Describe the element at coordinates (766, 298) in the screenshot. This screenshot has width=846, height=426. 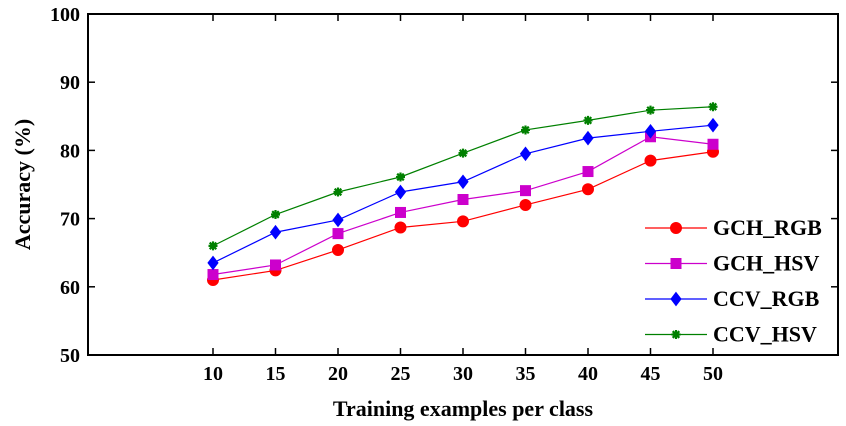
I see `legend-label: CCV_RGB` at that location.